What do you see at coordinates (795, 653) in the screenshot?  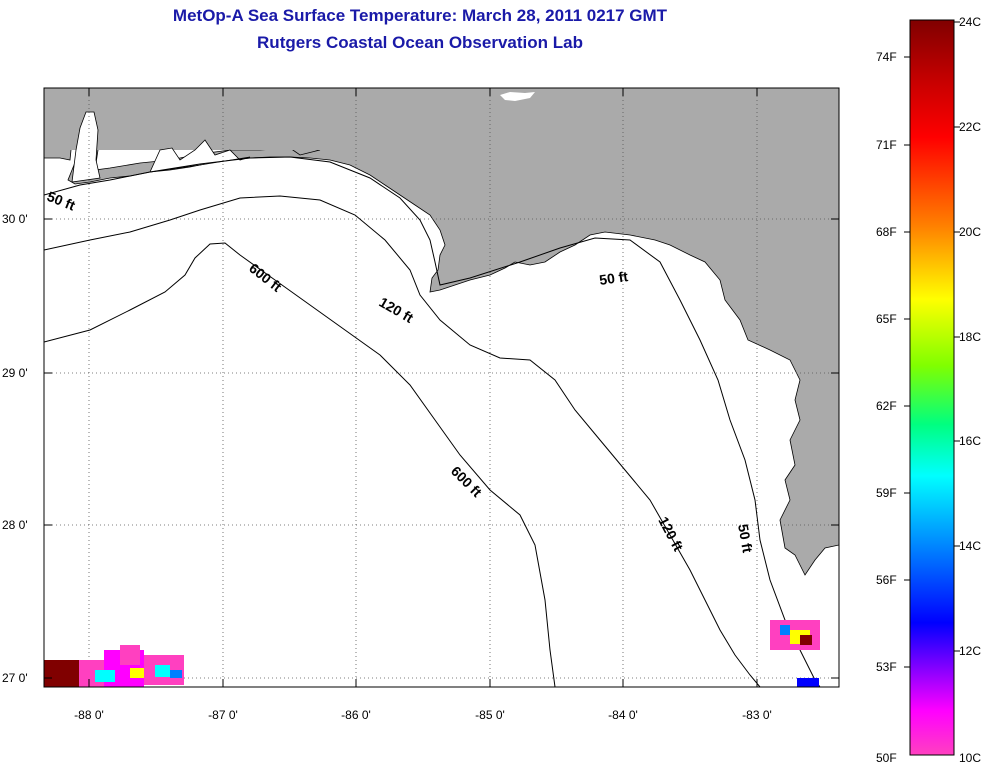 I see `sst-patch-southeast` at bounding box center [795, 653].